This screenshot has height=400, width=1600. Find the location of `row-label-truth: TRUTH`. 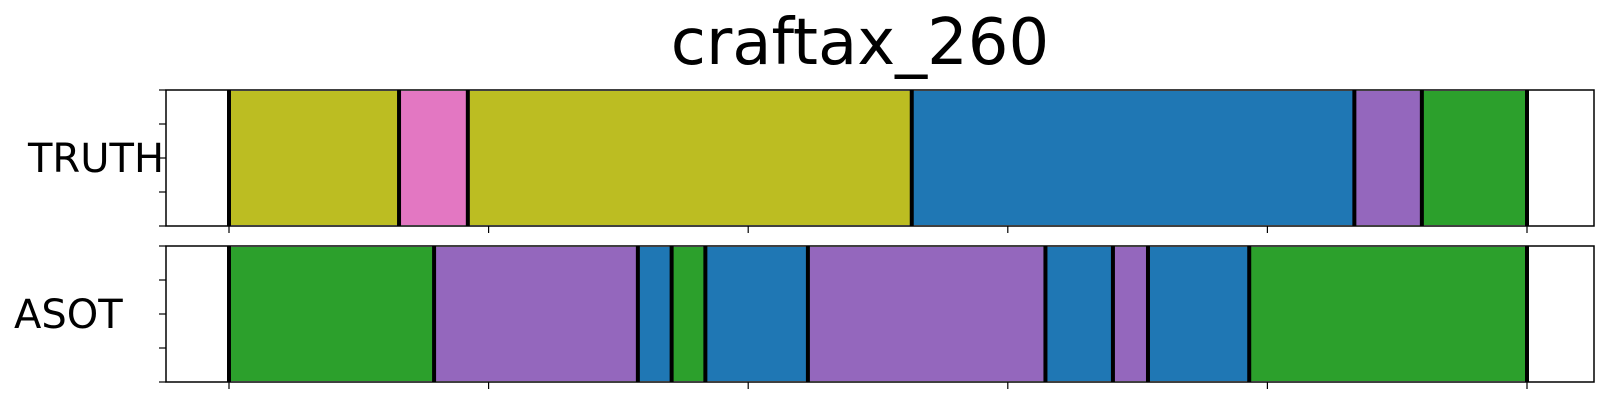

row-label-truth: TRUTH is located at coordinates (95, 159).